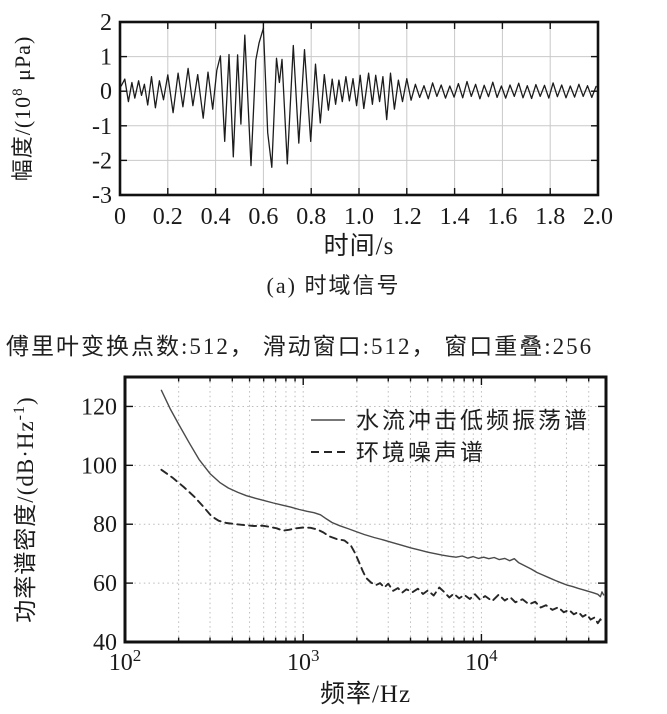 The height and width of the screenshot is (714, 667). Describe the element at coordinates (550, 217) in the screenshot. I see `x-tick-label: 1.8` at that location.